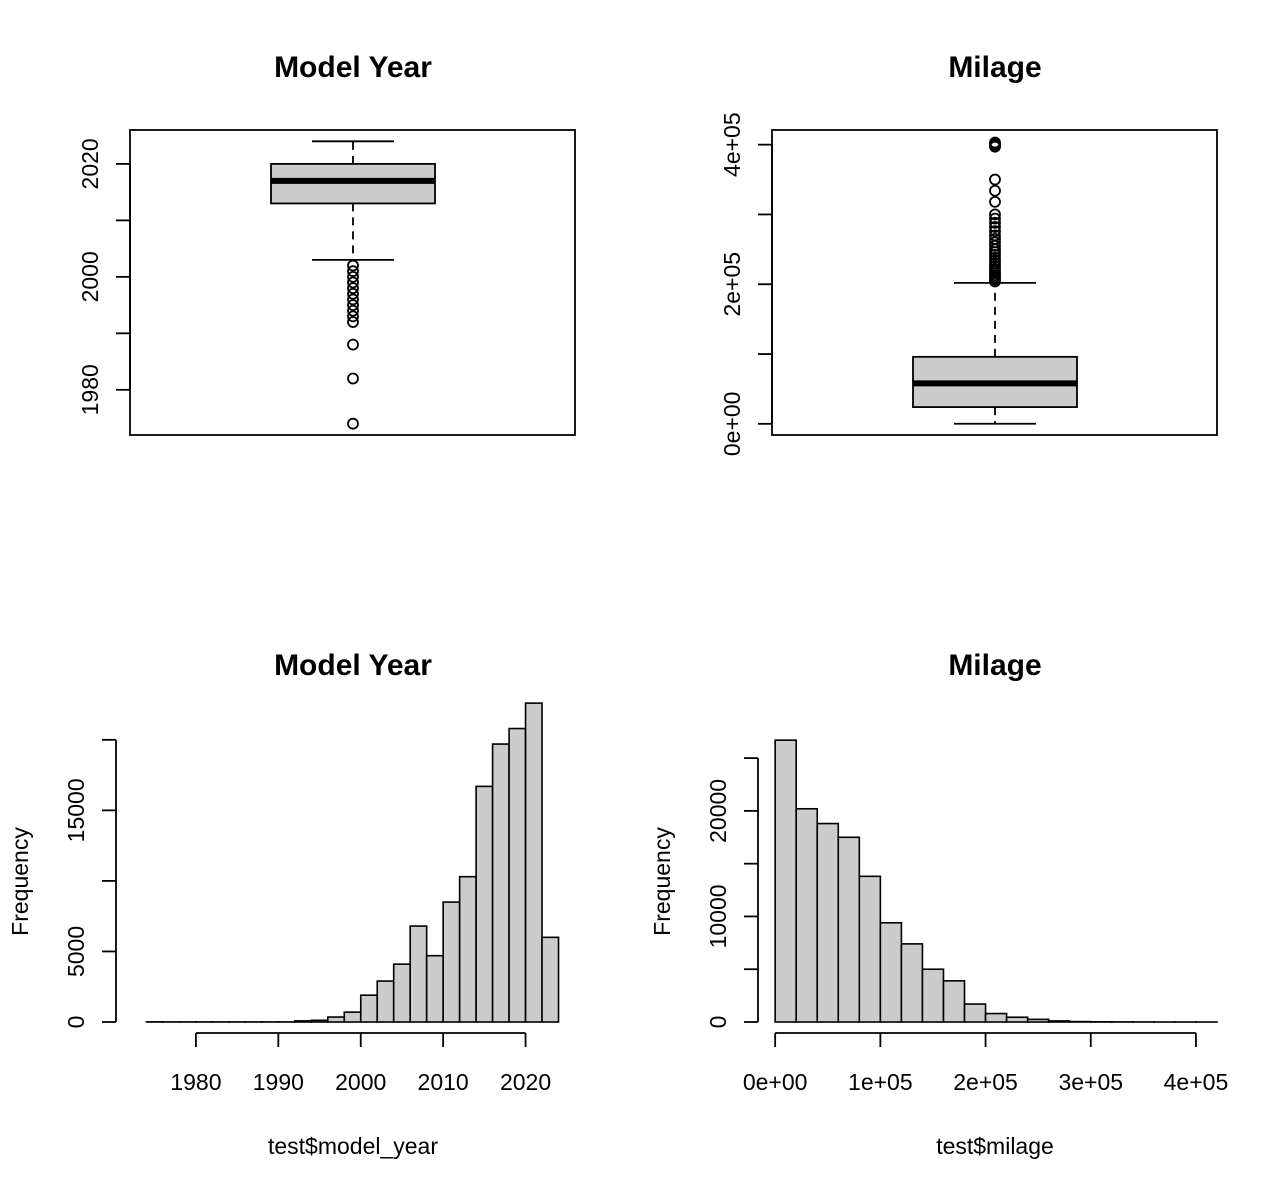 The height and width of the screenshot is (1196, 1284). I want to click on x-tick-label: 2010, so click(443, 1082).